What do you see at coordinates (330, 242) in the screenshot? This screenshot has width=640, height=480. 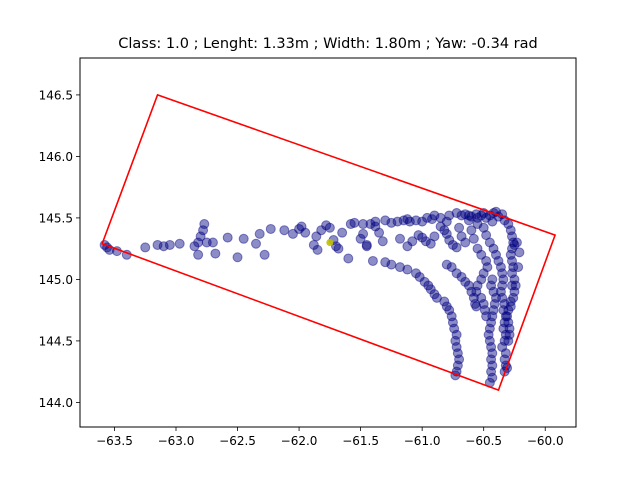 I see `highlight-layer` at bounding box center [330, 242].